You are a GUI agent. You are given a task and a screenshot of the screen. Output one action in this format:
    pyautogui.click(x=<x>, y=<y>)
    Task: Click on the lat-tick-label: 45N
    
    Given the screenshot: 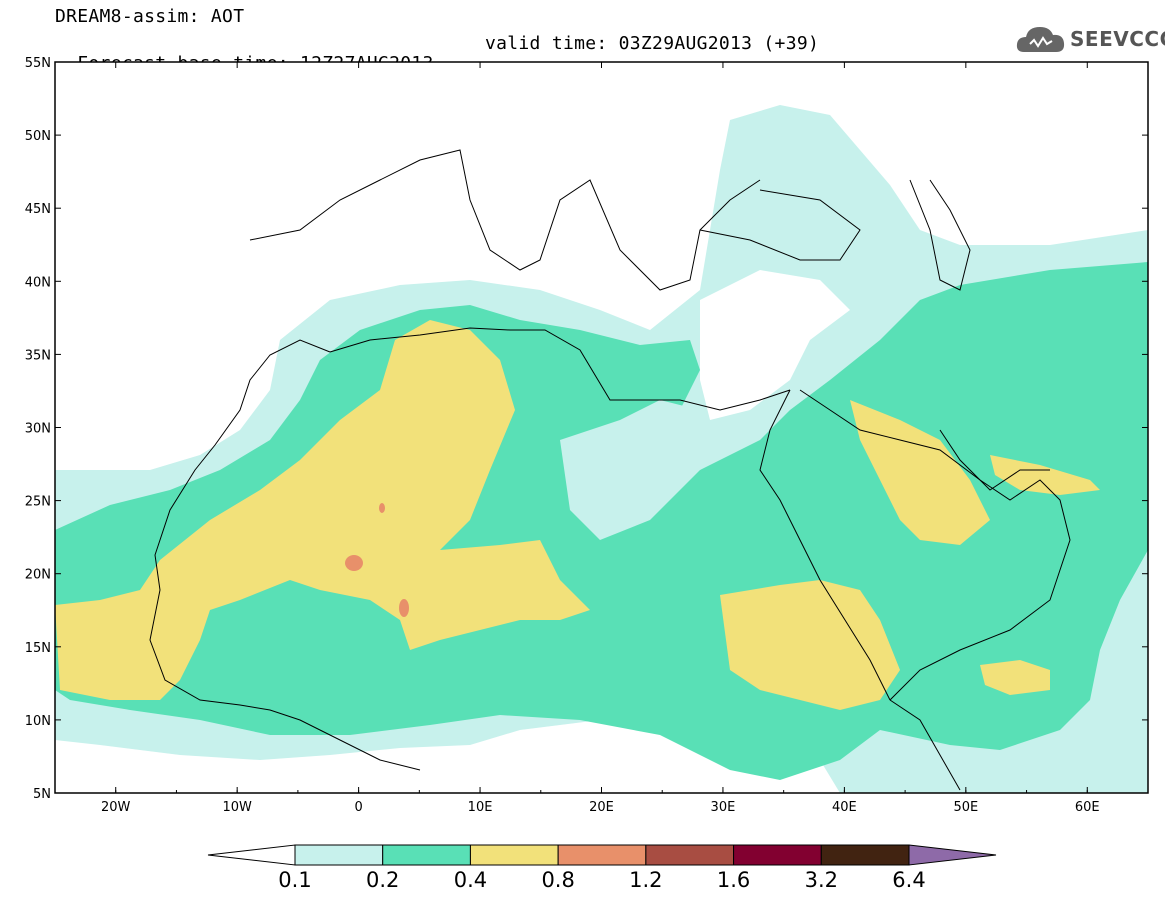 What is the action you would take?
    pyautogui.click(x=38, y=209)
    